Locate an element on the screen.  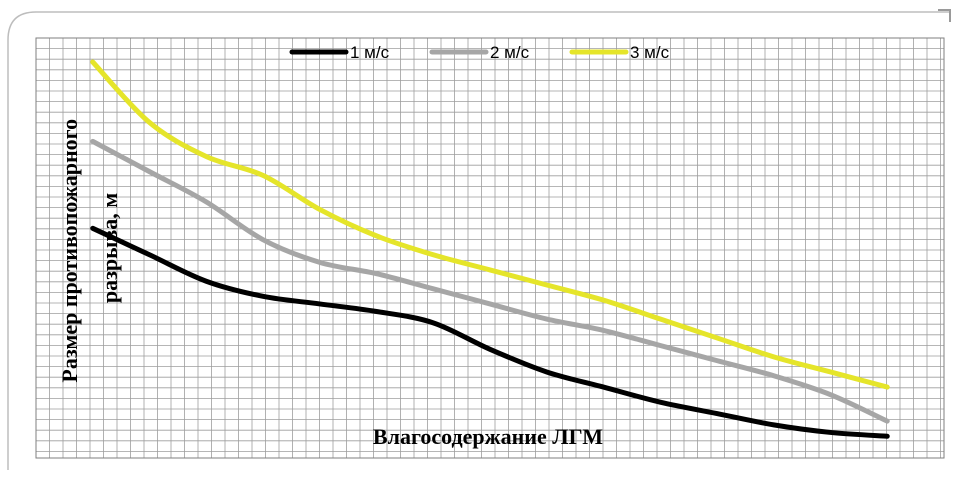
y-axis-title-line-1: Размер противопожарного is located at coordinates (69, 251).